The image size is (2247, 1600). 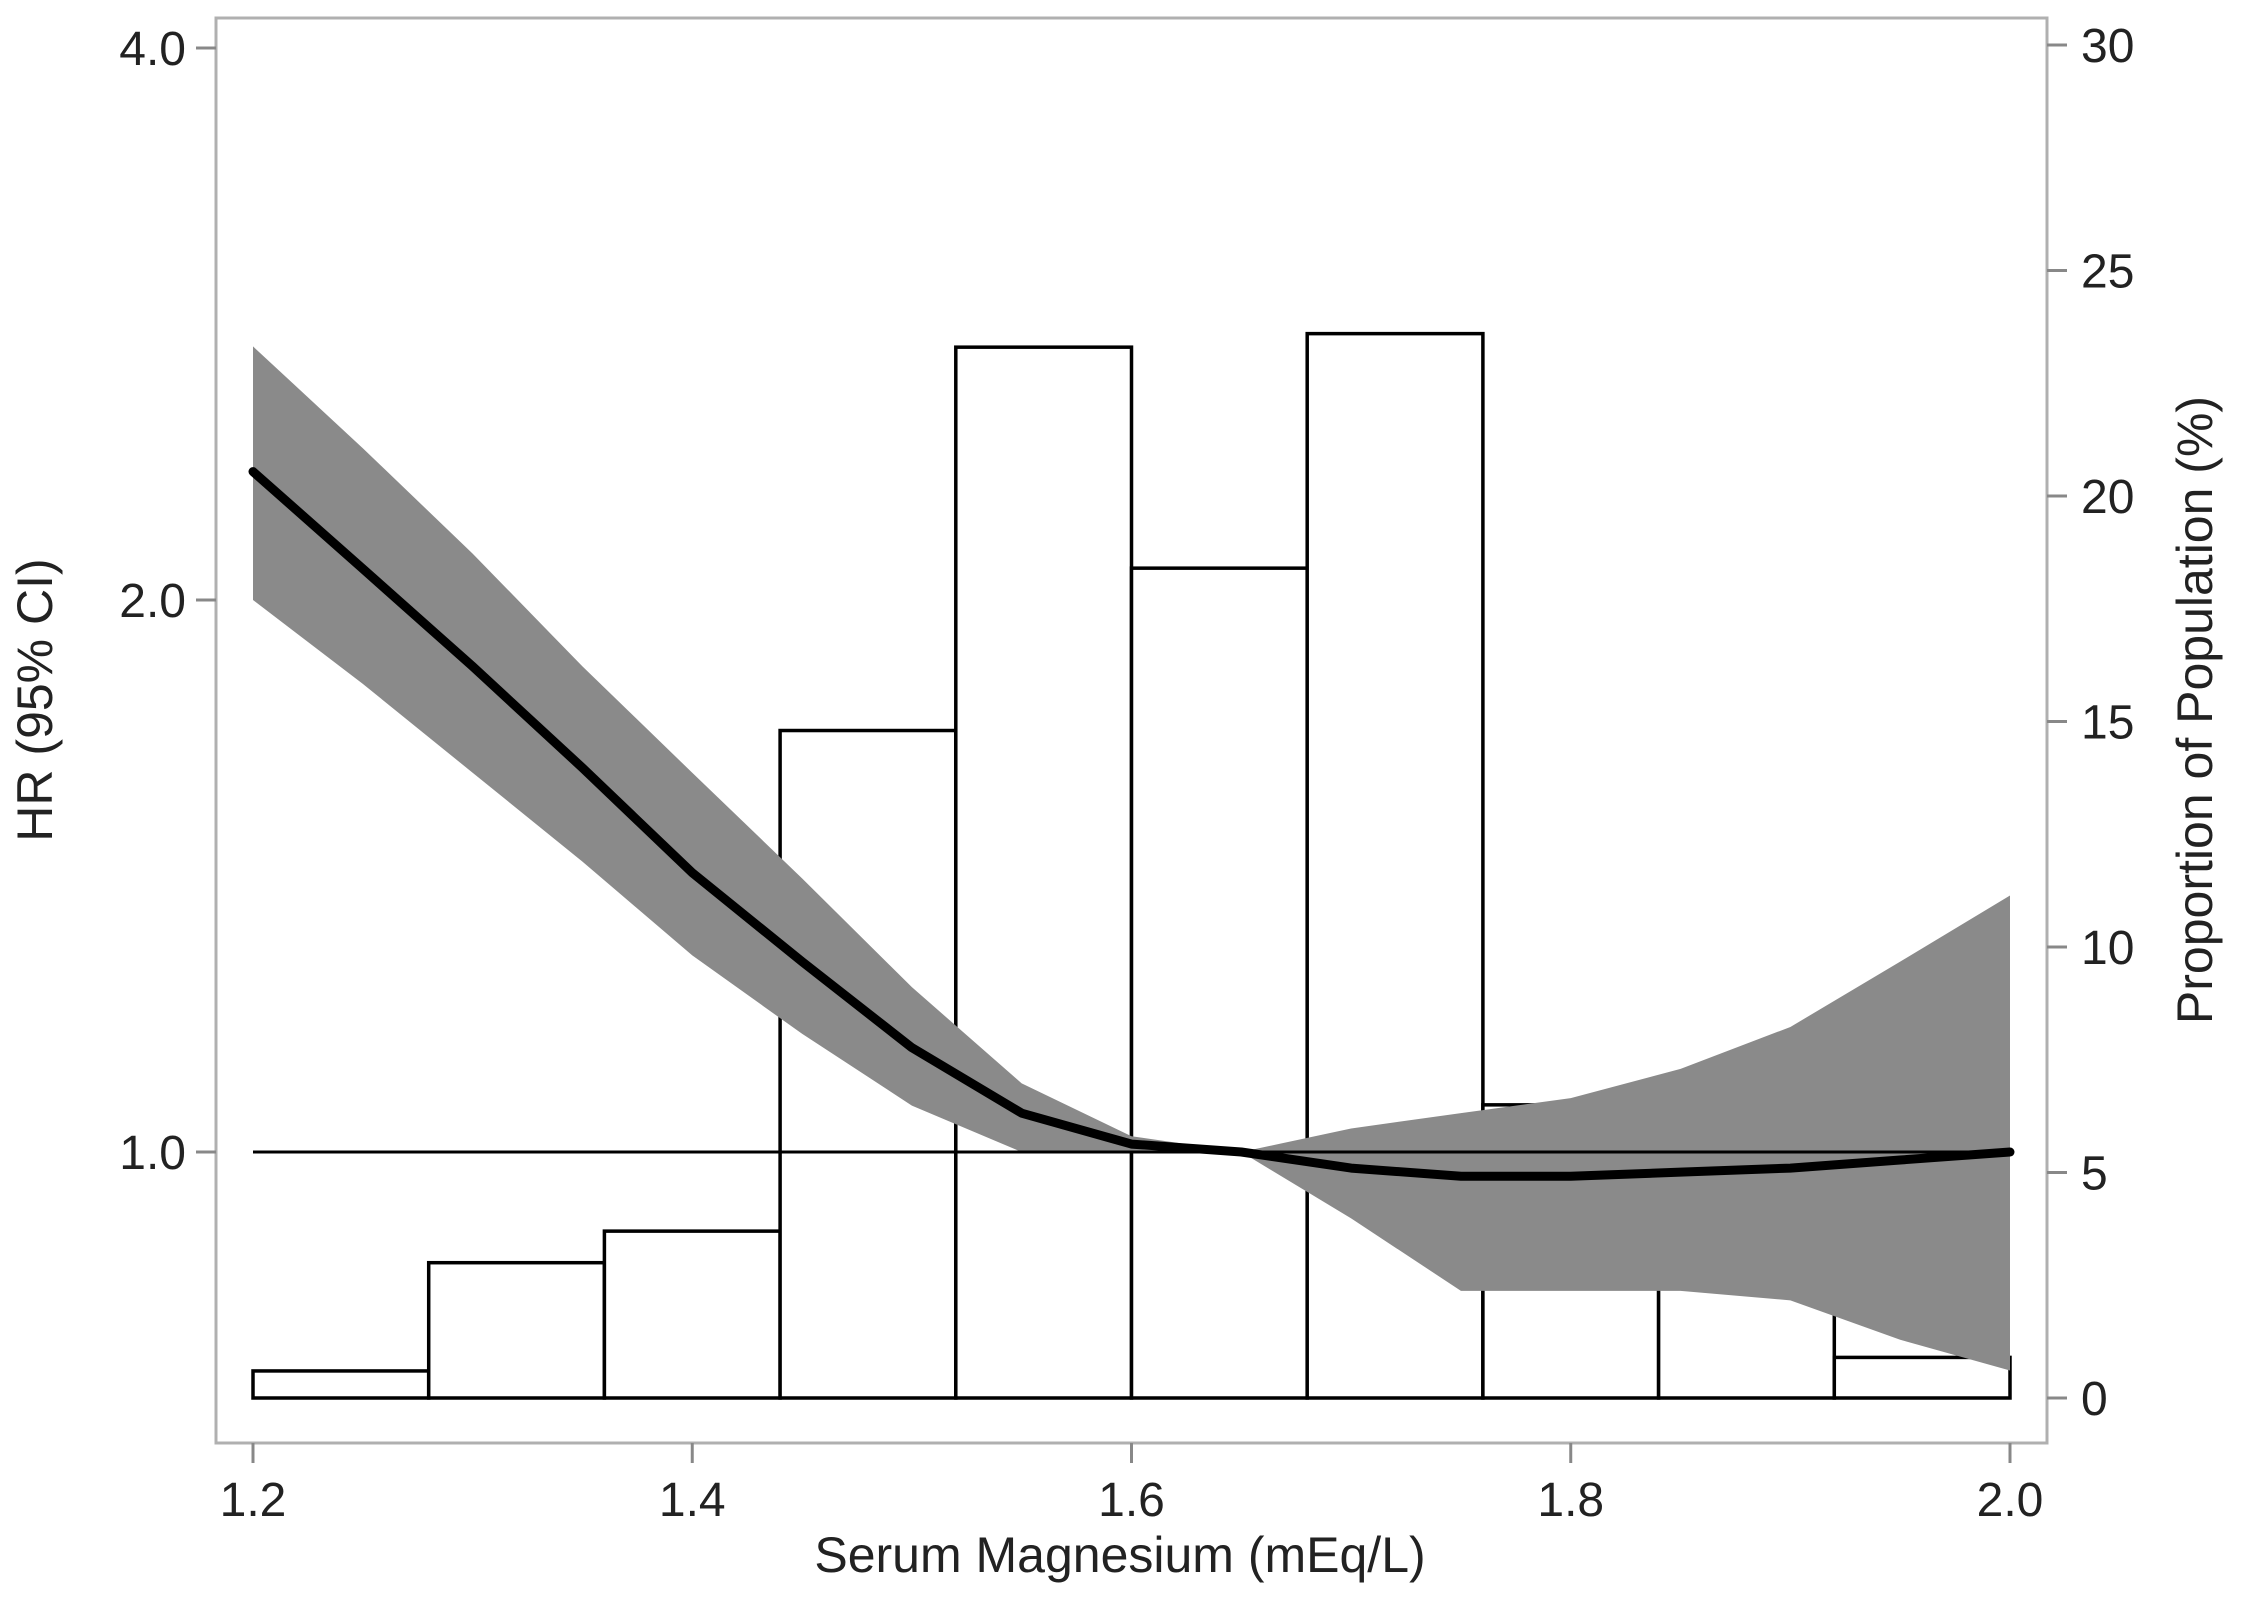 I want to click on x-axis: 1.2 1.4 1.6 1.8 2.0, so click(x=1132, y=1484).